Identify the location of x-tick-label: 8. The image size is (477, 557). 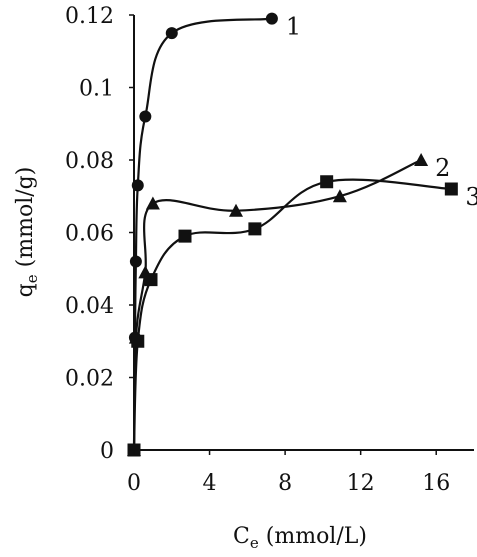
(285, 483).